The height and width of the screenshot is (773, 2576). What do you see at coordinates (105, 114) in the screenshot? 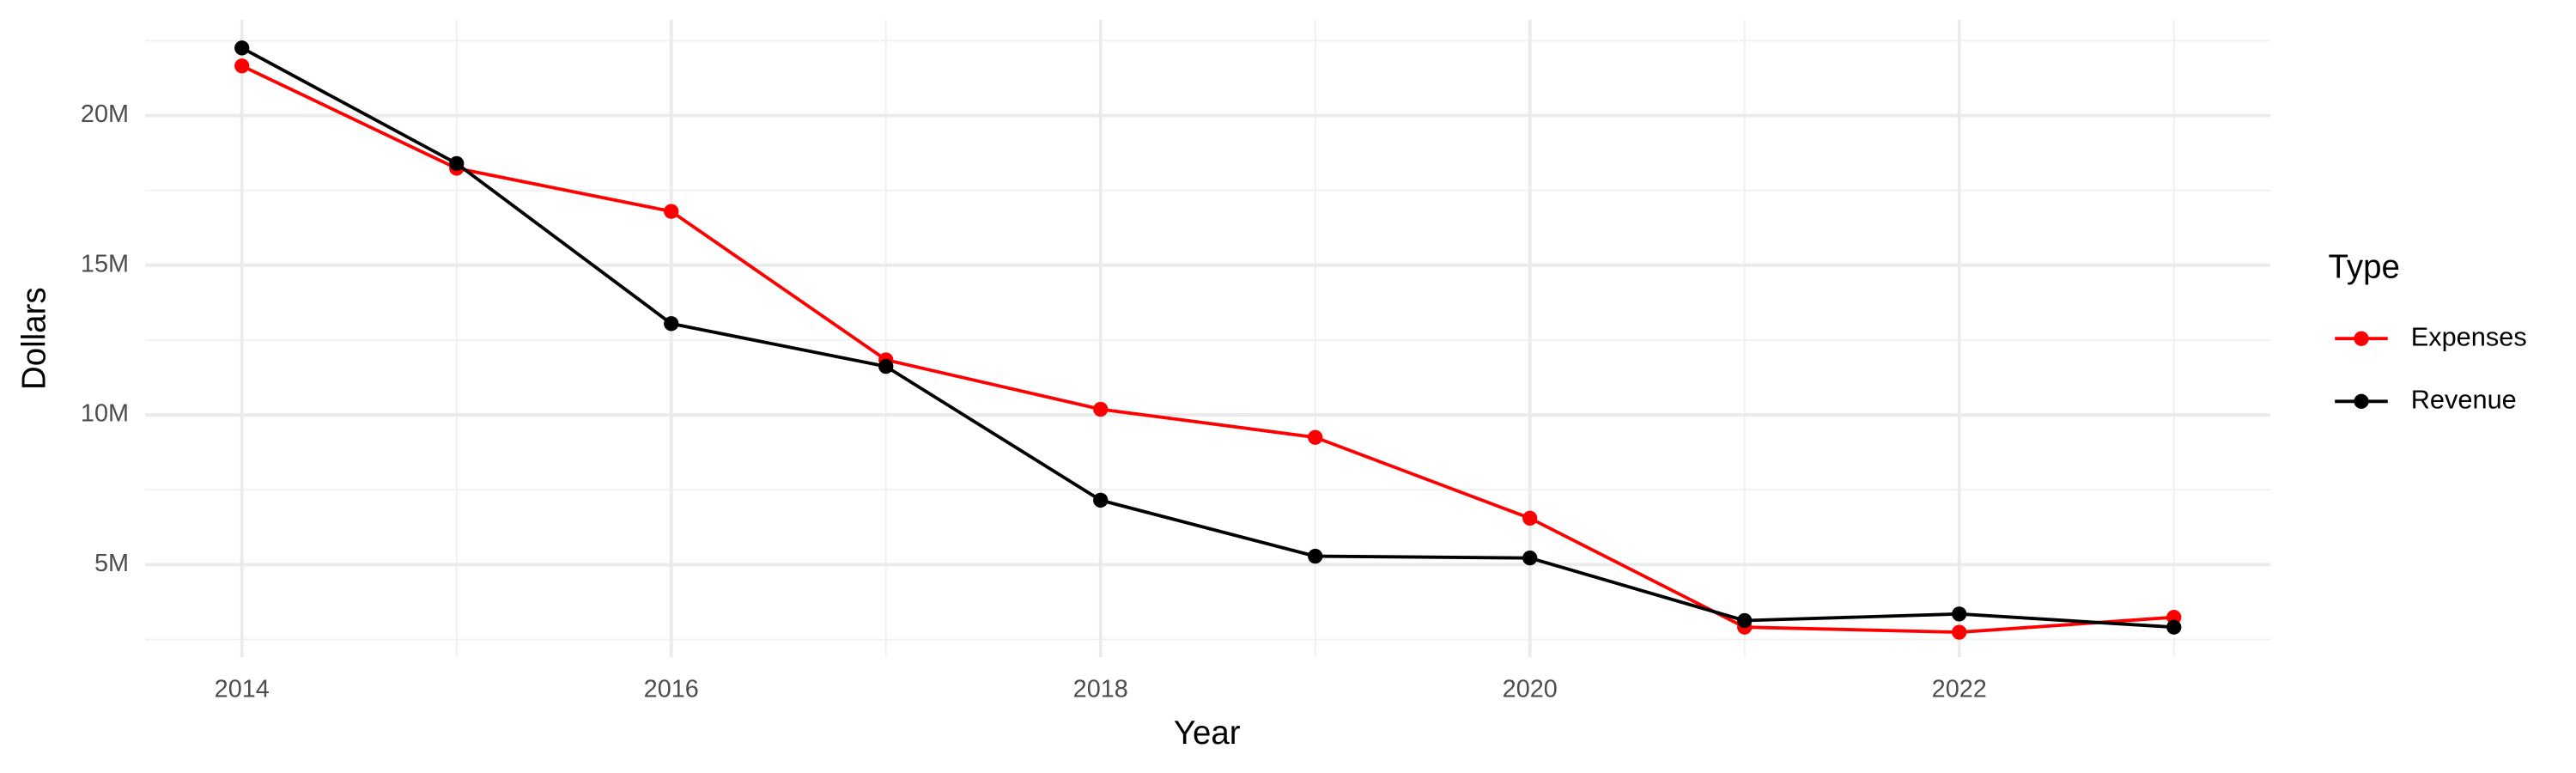
I see `y-tick-label: 20M` at bounding box center [105, 114].